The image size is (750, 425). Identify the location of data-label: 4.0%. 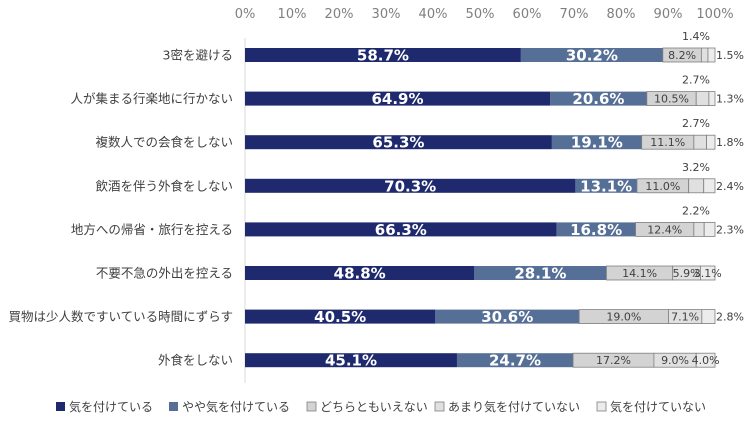
(706, 360).